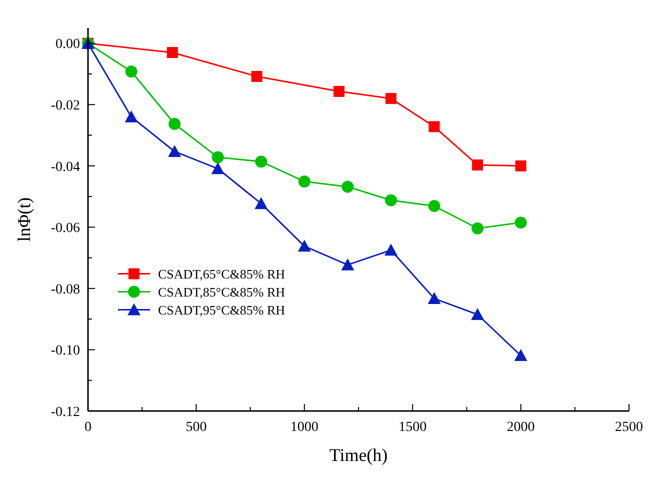 The width and height of the screenshot is (667, 484). Describe the element at coordinates (520, 427) in the screenshot. I see `x-tick-label: 2000` at that location.